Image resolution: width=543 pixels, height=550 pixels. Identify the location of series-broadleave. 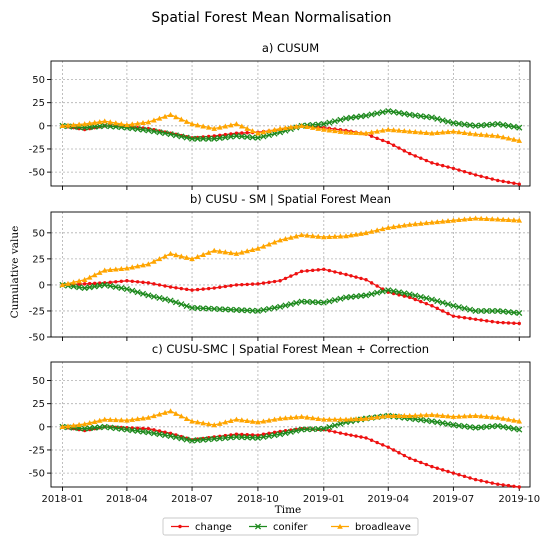
(291, 419).